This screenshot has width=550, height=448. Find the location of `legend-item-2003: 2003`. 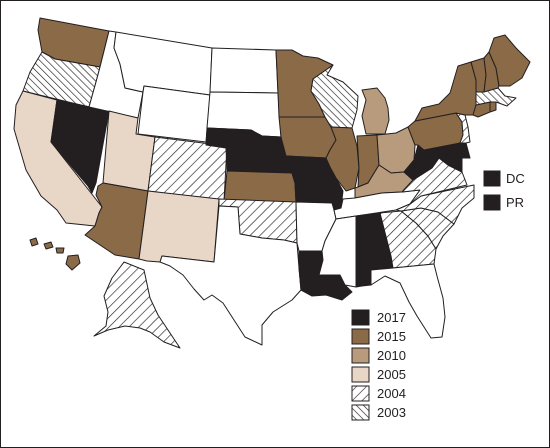

legend-item-2003: 2003 is located at coordinates (378, 412).